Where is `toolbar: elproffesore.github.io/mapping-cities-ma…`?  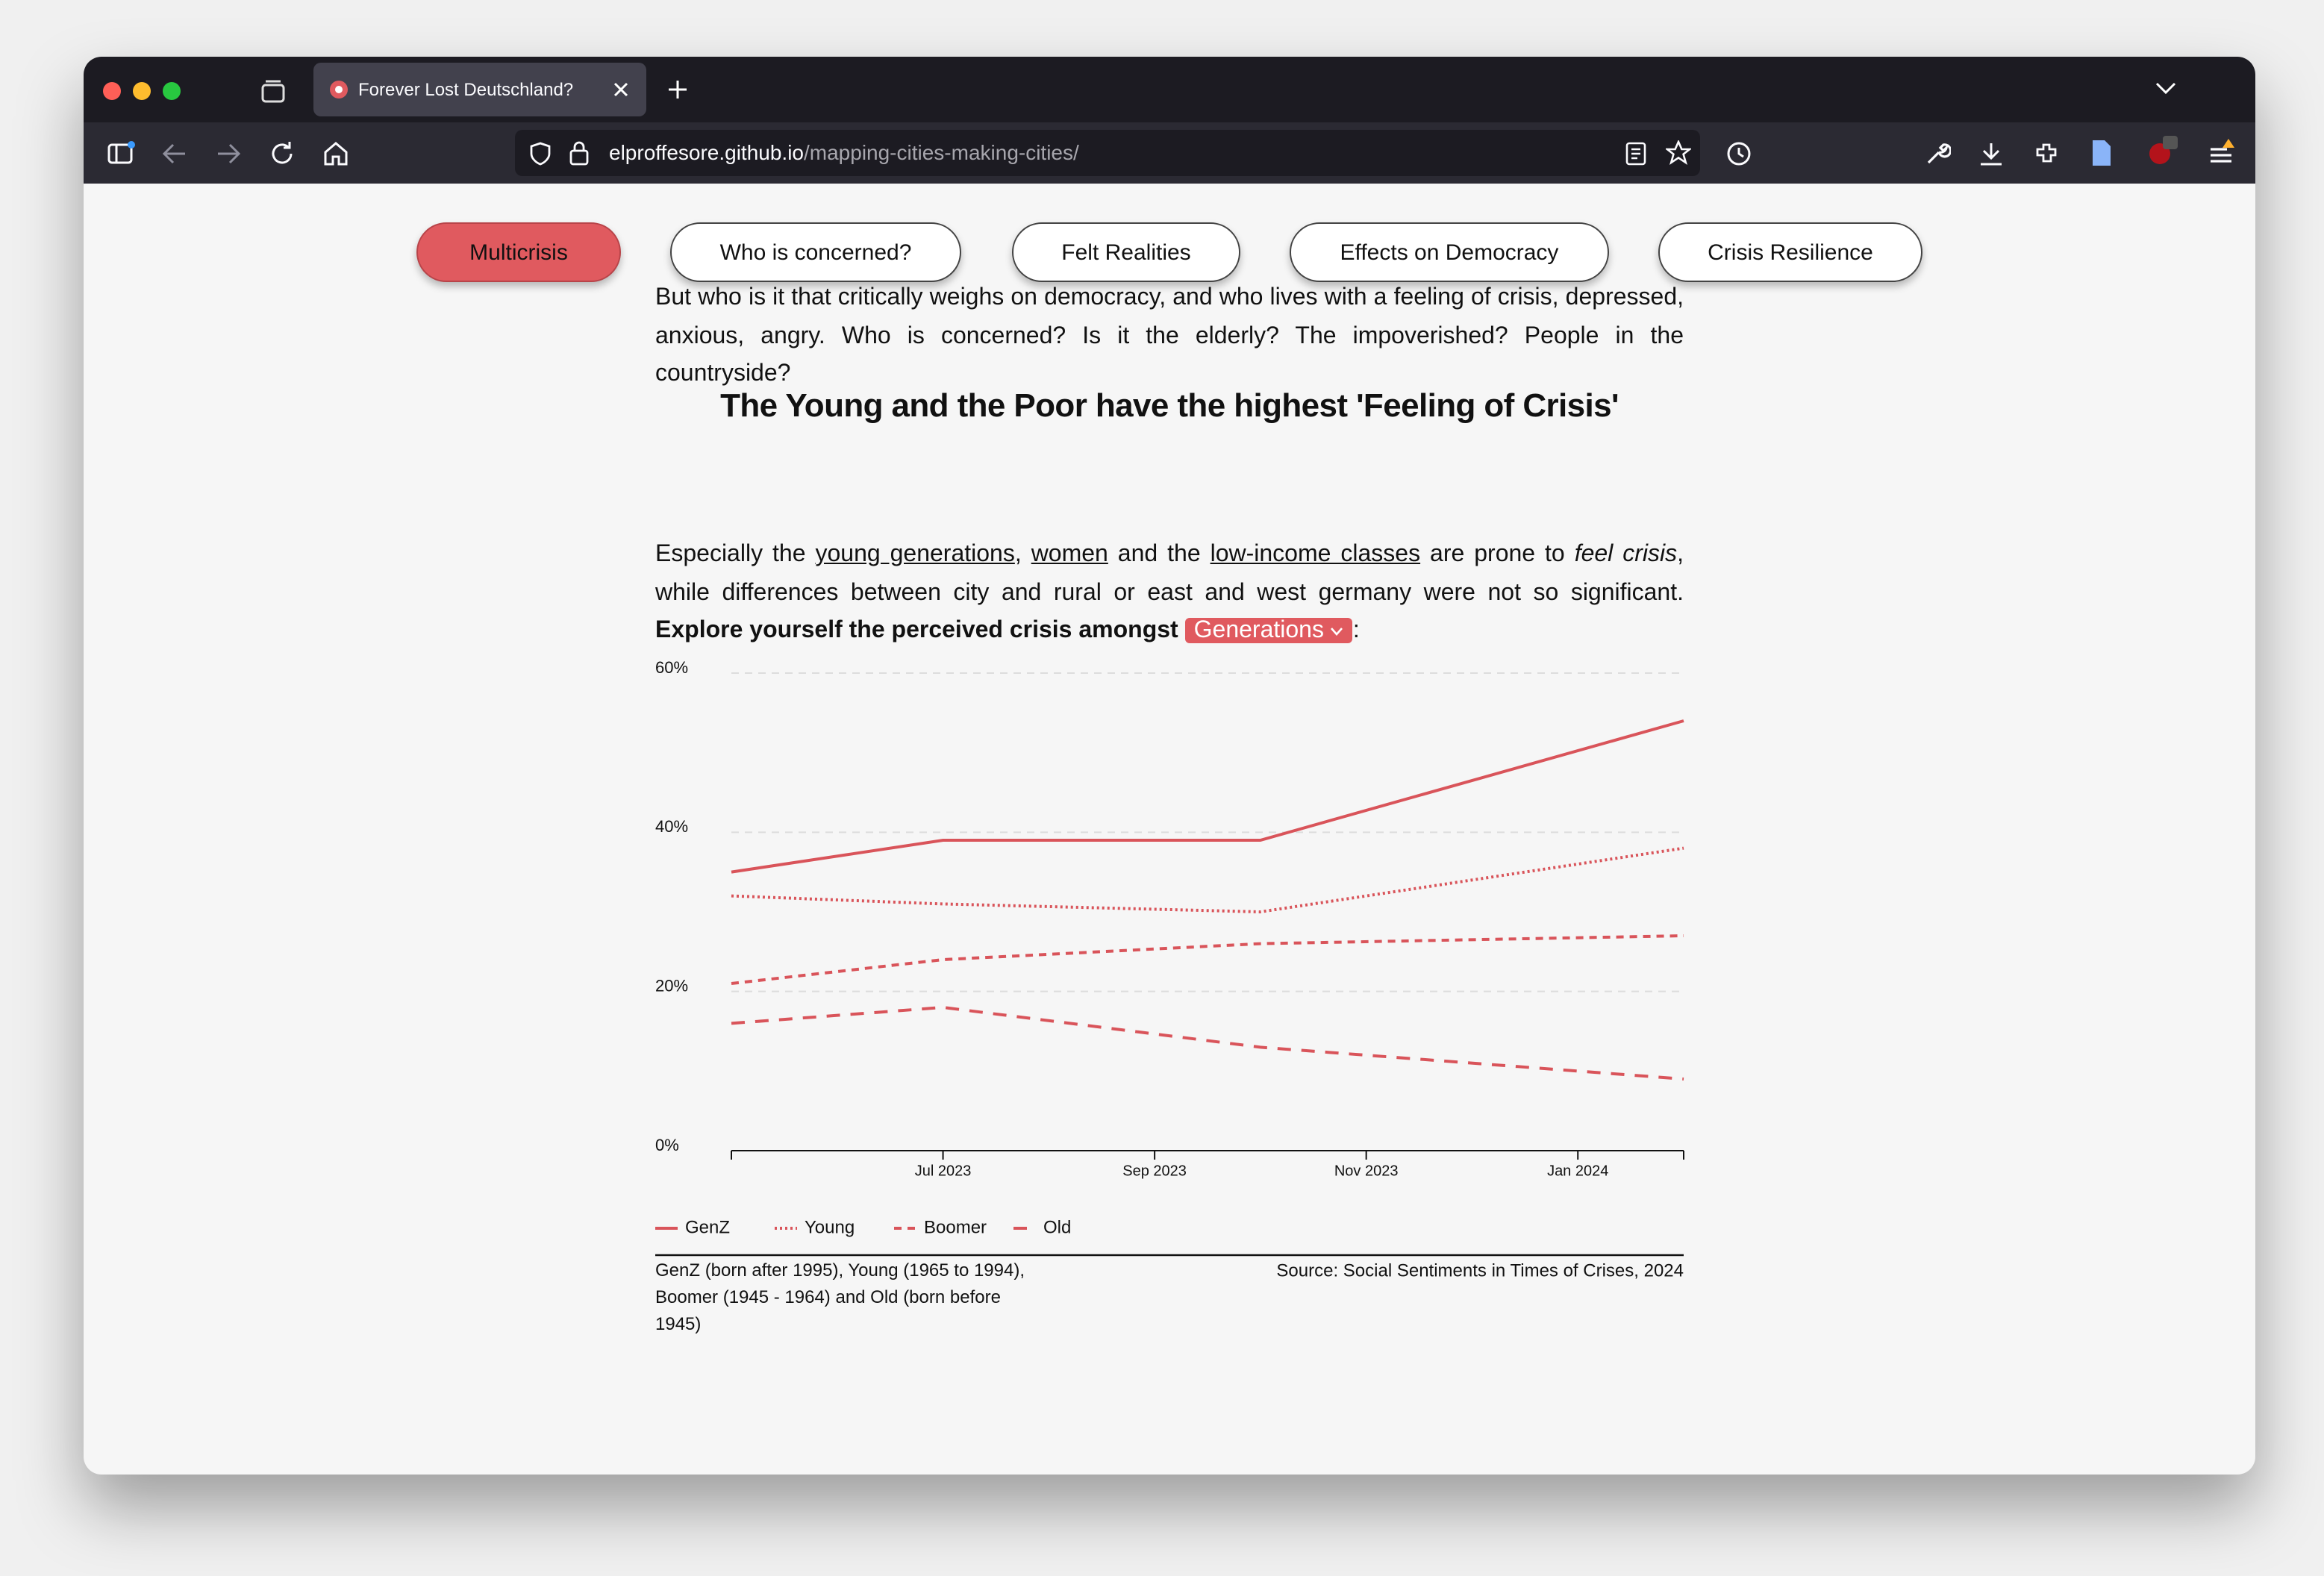 toolbar: elproffesore.github.io/mapping-cities-ma… is located at coordinates (1169, 153).